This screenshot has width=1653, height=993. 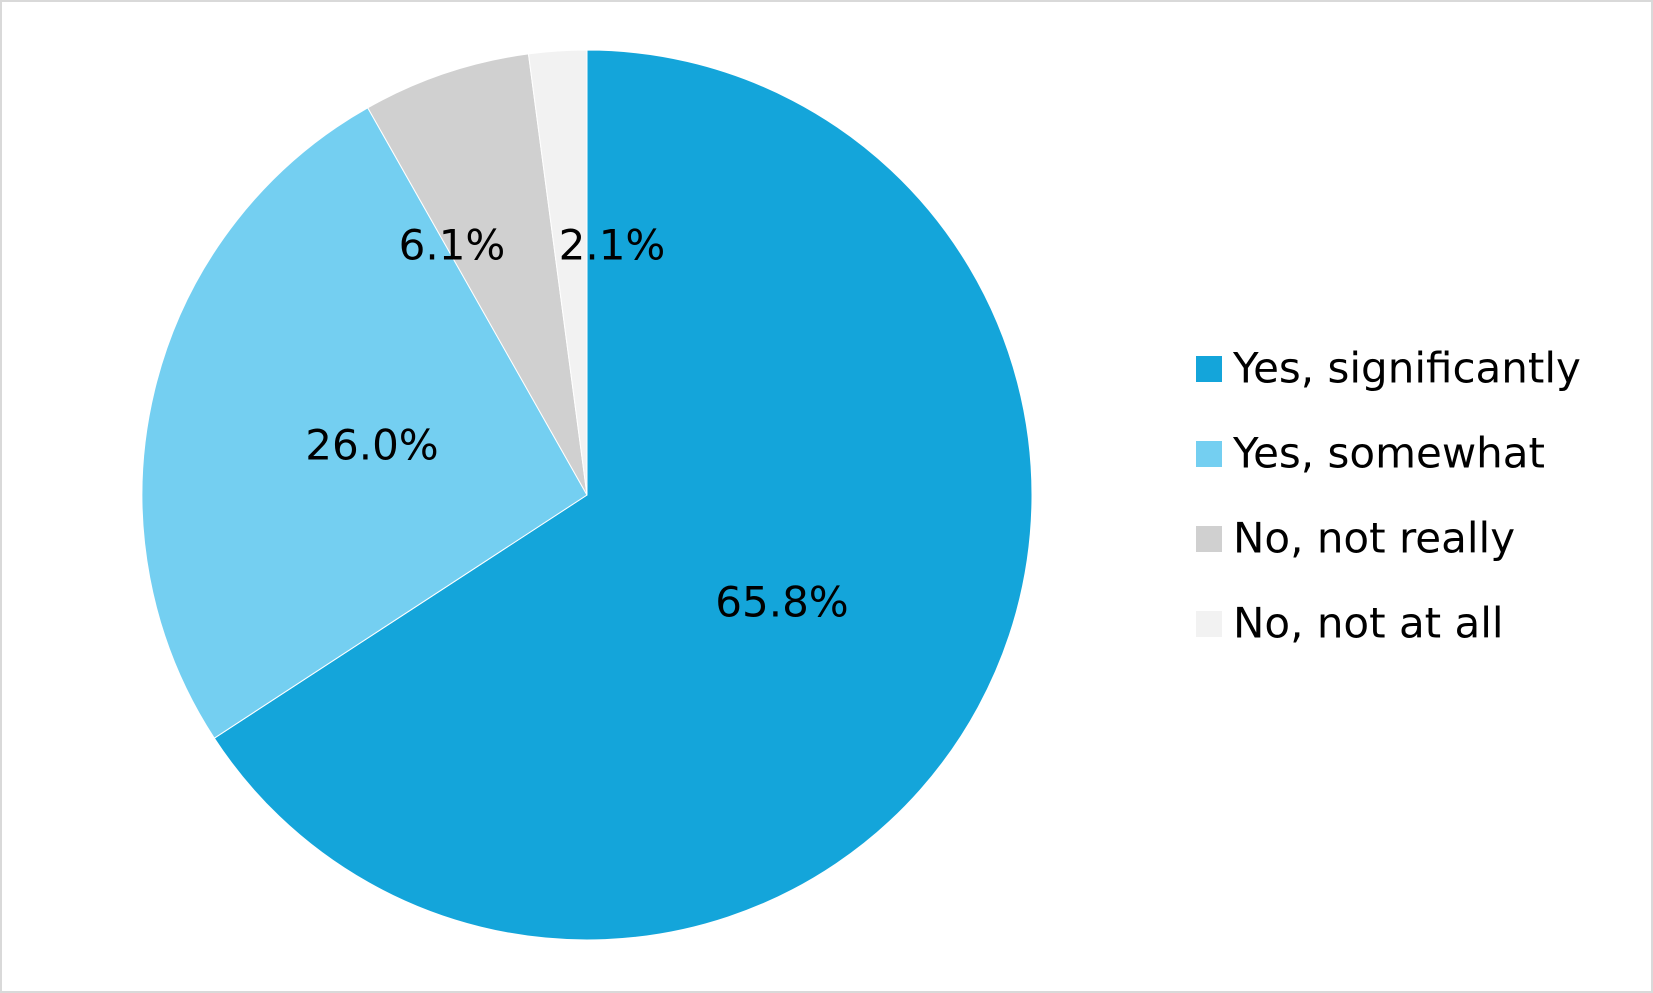 I want to click on legend-label: Yes, somewhat, so click(x=1388, y=453).